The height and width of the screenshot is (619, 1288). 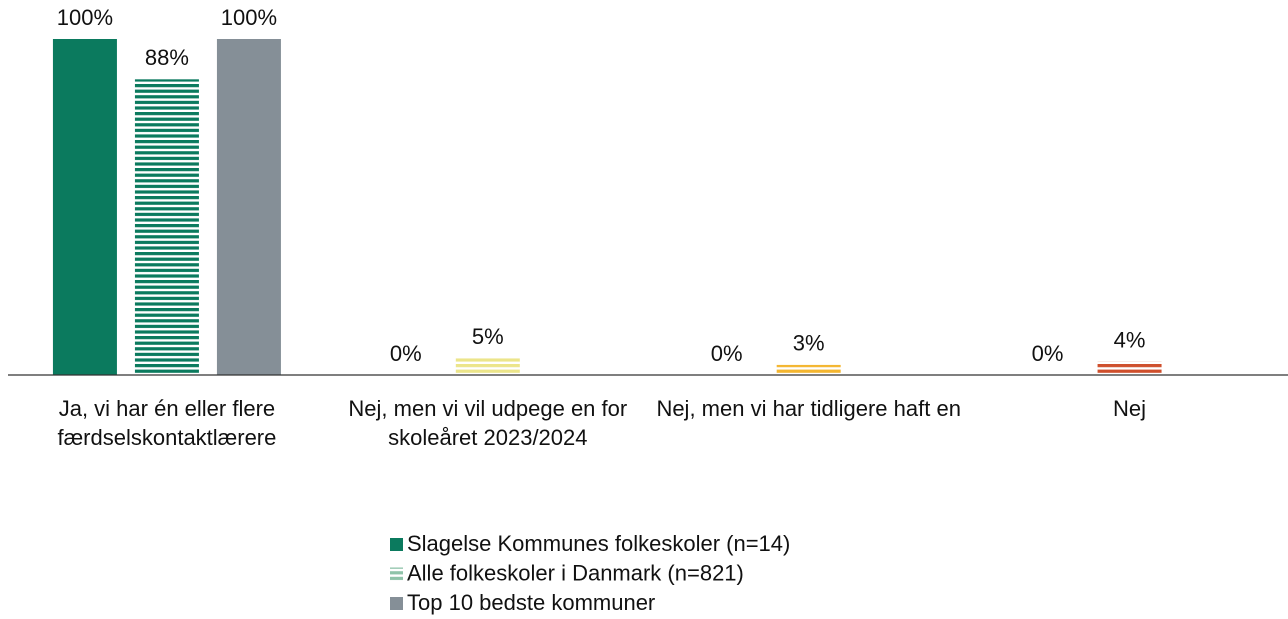 What do you see at coordinates (809, 343) in the screenshot?
I see `data-label: 3%` at bounding box center [809, 343].